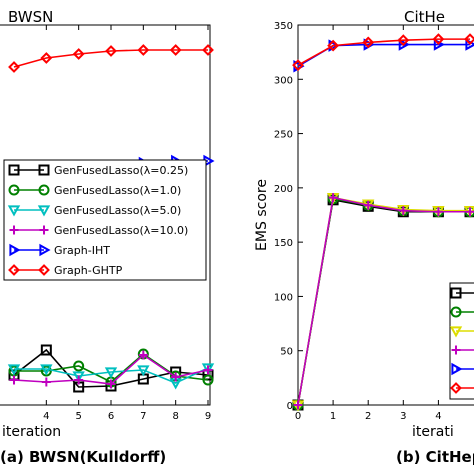 The width and height of the screenshot is (474, 474). I want to click on chart-b-y-tick-label: 350, so click(283, 26).